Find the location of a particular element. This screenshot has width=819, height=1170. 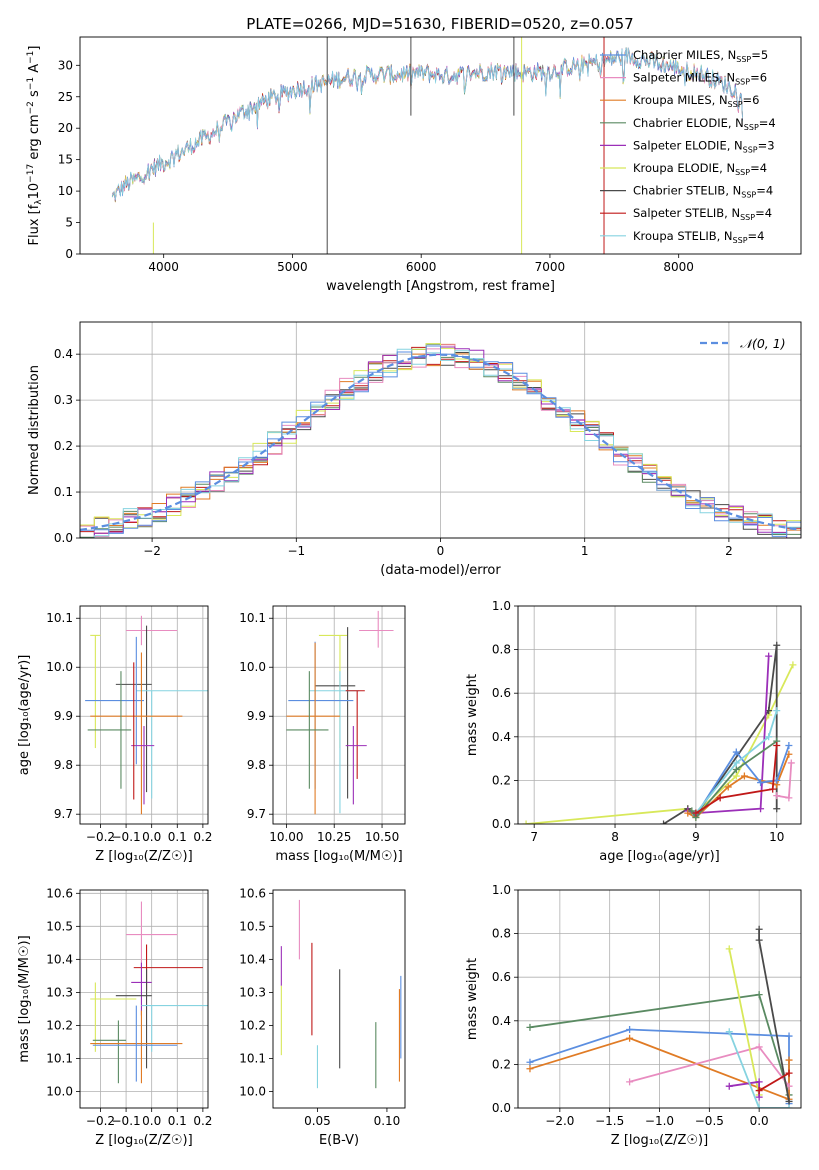

legend-label: 𝒩(0, 1) is located at coordinates (763, 343).